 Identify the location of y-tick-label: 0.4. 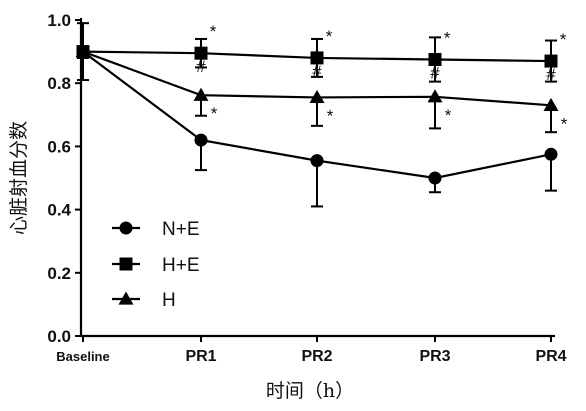
(59, 210).